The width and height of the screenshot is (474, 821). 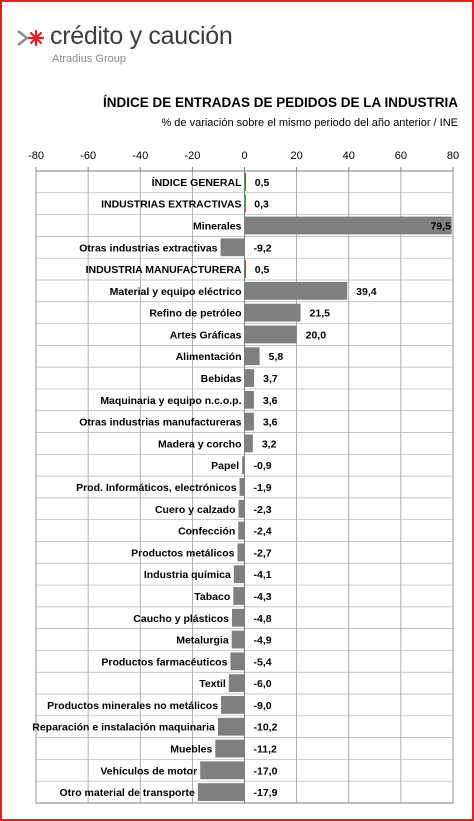 What do you see at coordinates (263, 575) in the screenshot?
I see `value-label: -4,1` at bounding box center [263, 575].